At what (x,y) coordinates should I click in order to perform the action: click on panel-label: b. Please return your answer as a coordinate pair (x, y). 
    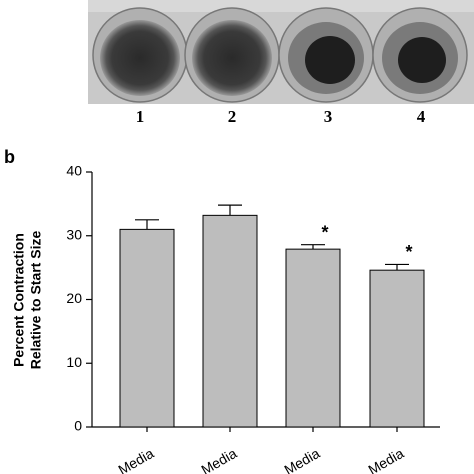
    Looking at the image, I should click on (9, 157).